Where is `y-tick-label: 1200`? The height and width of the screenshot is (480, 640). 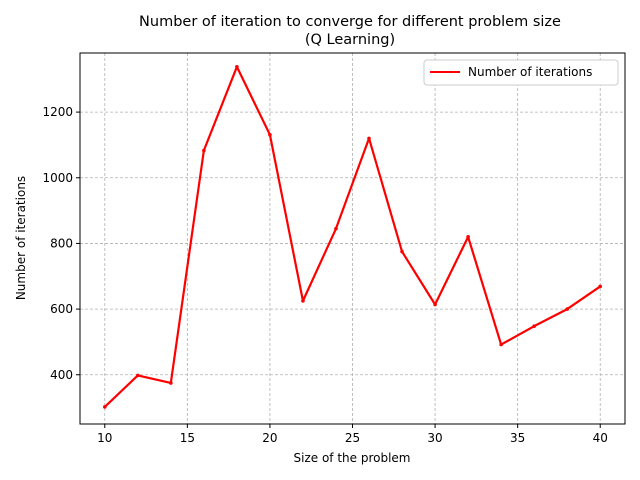
y-tick-label: 1200 is located at coordinates (57, 112).